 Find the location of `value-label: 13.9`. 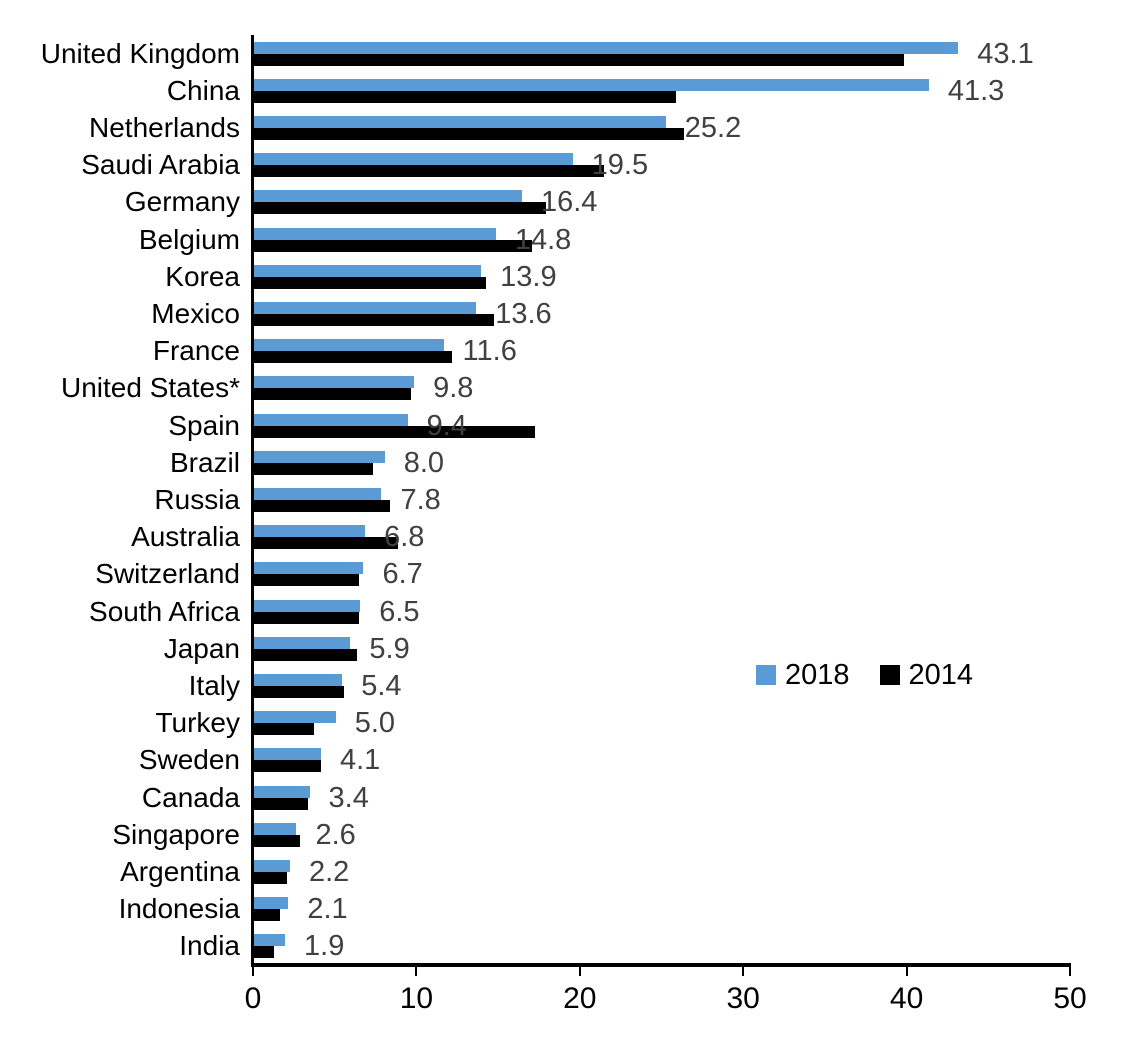

value-label: 13.9 is located at coordinates (528, 276).